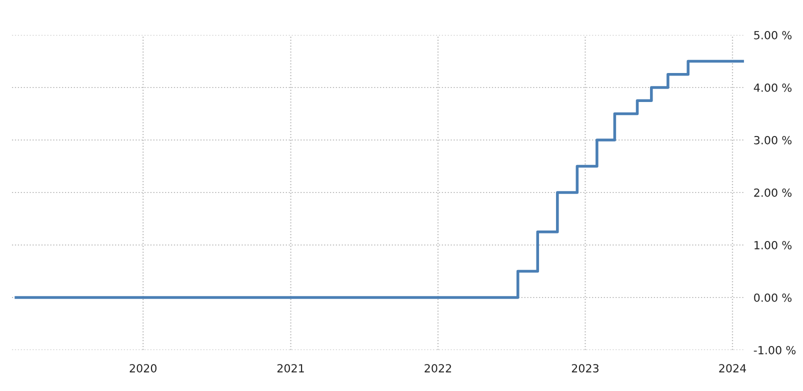 The image size is (803, 391). Describe the element at coordinates (773, 297) in the screenshot. I see `y-tick-label: 0.00 %` at that location.